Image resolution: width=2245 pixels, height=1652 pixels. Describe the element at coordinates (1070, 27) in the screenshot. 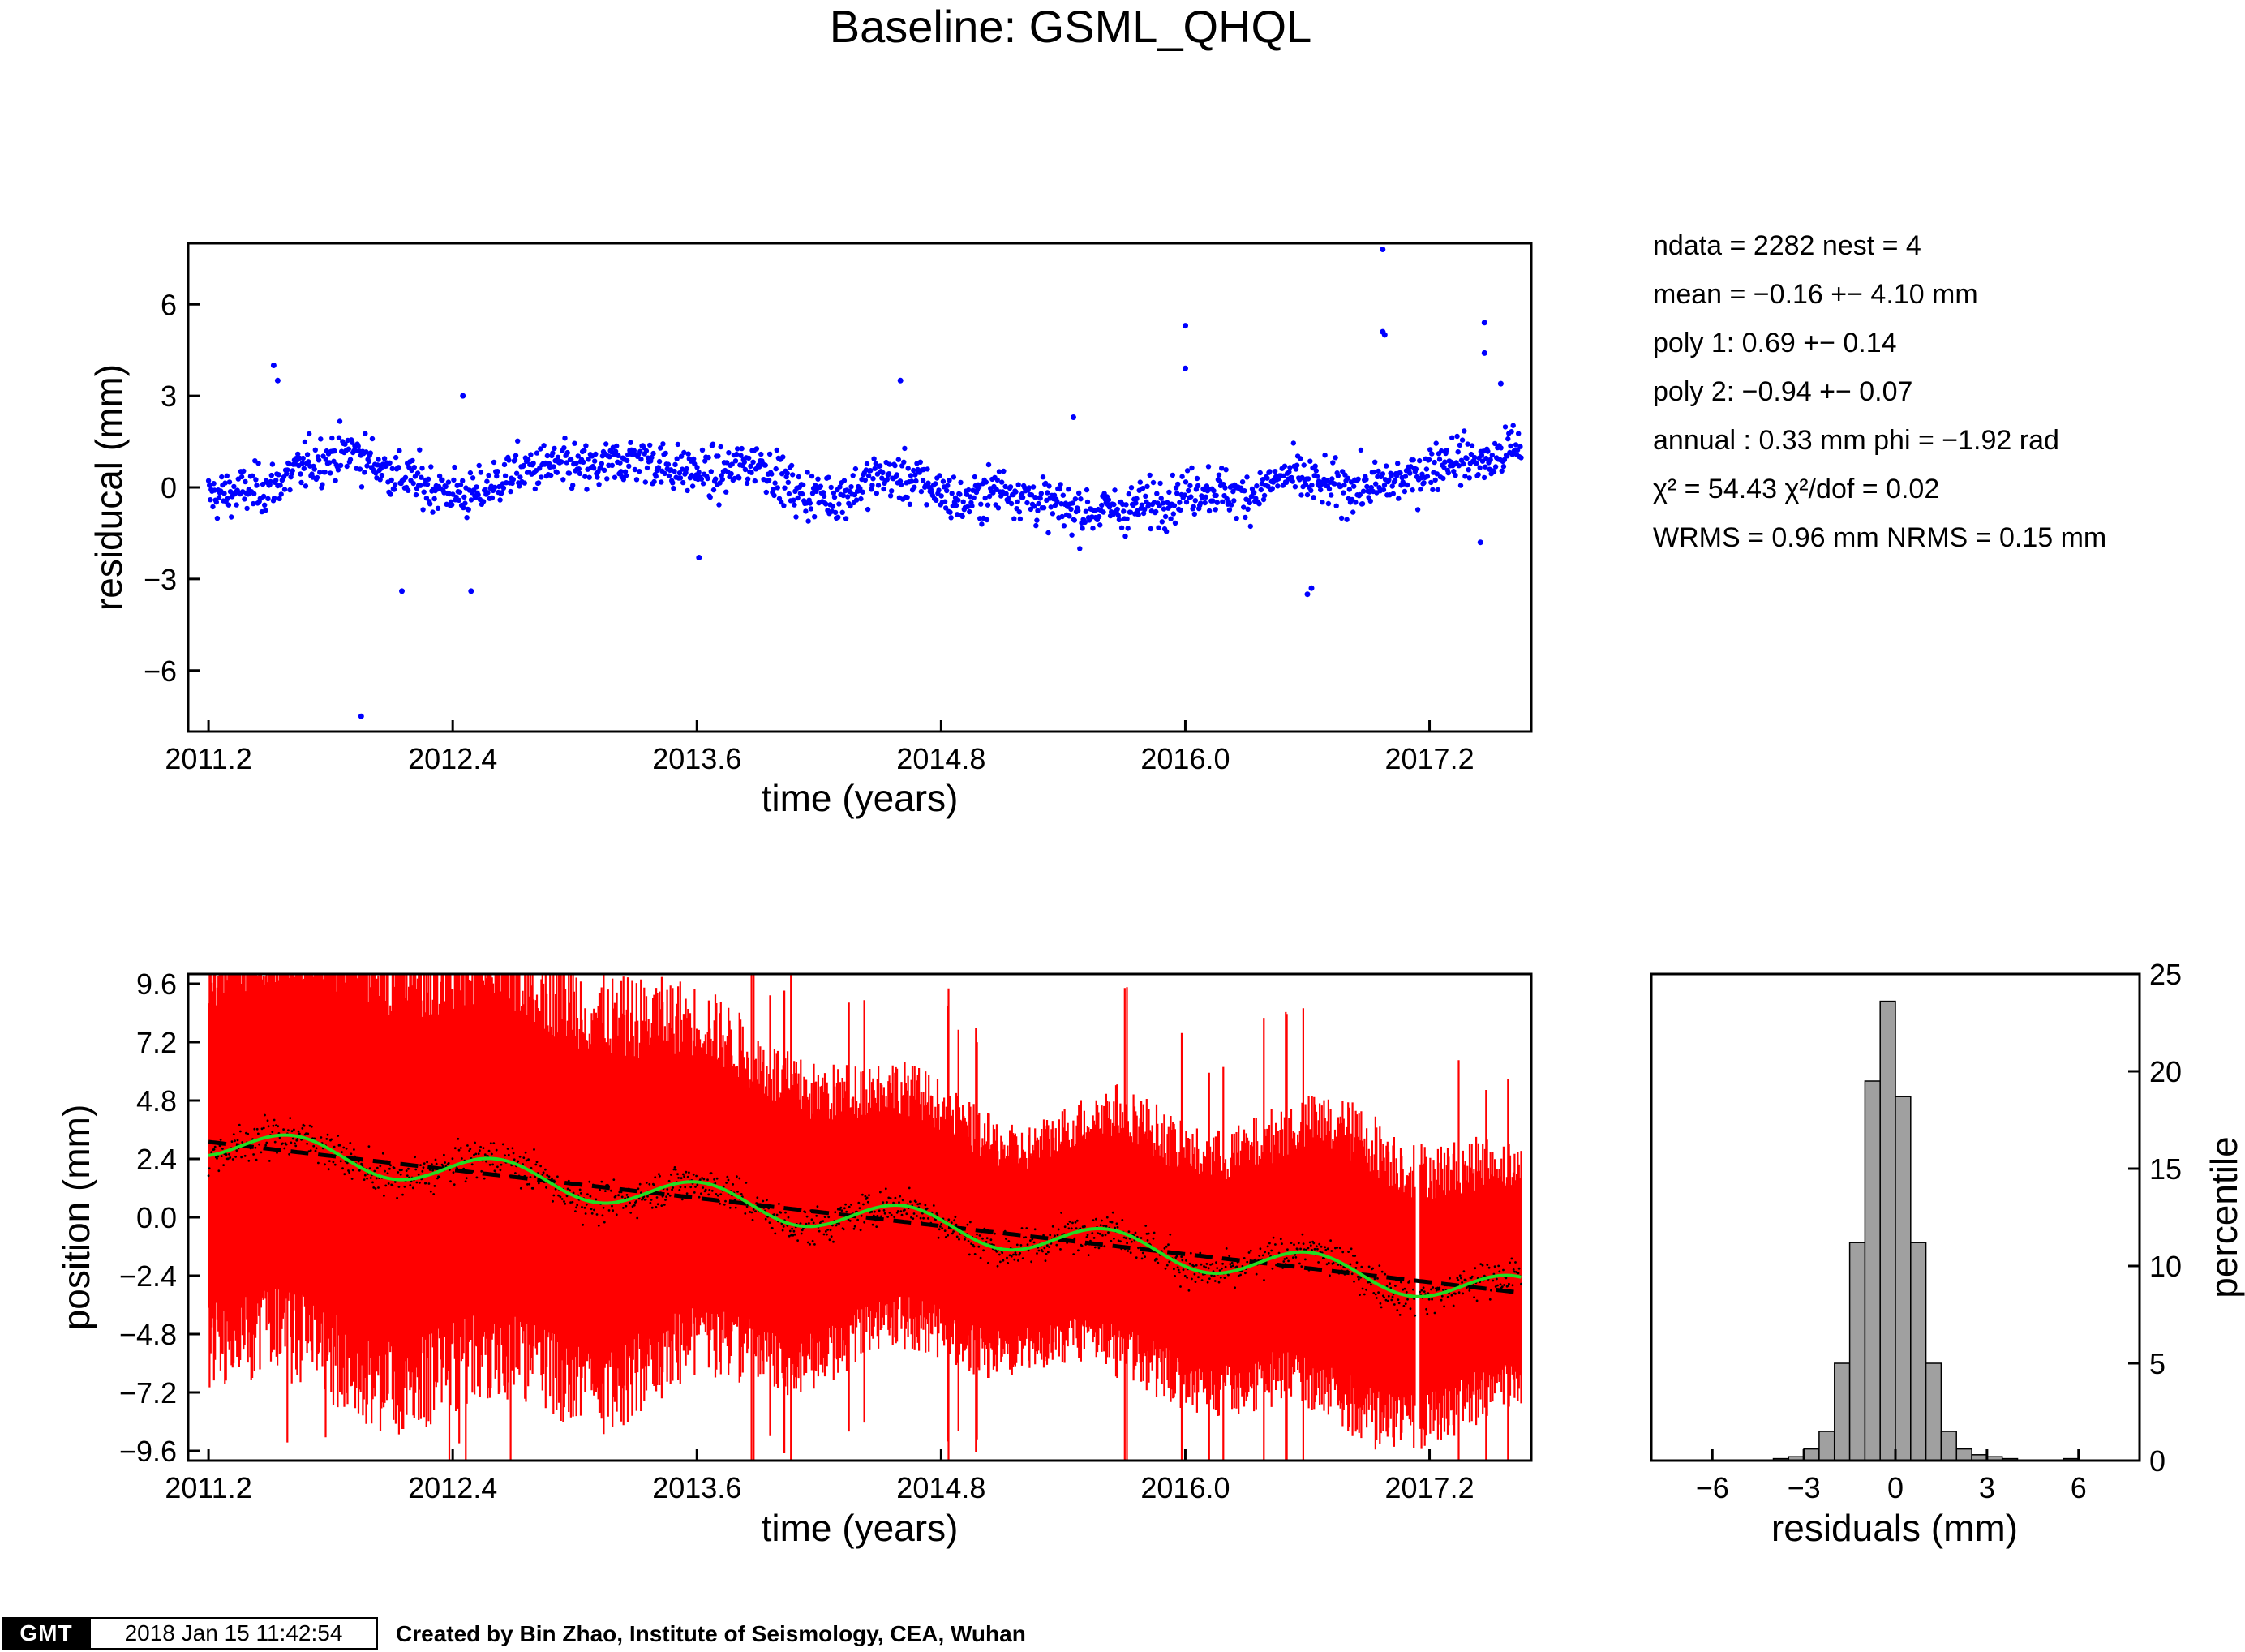

I see `page-title: Baseline: GSML_QHQL` at that location.